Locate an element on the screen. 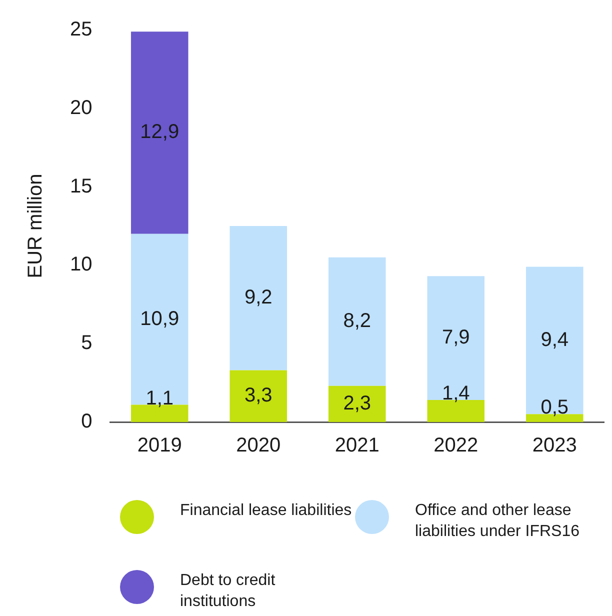 The height and width of the screenshot is (616, 612). y-tick-label: 15 is located at coordinates (81, 186).